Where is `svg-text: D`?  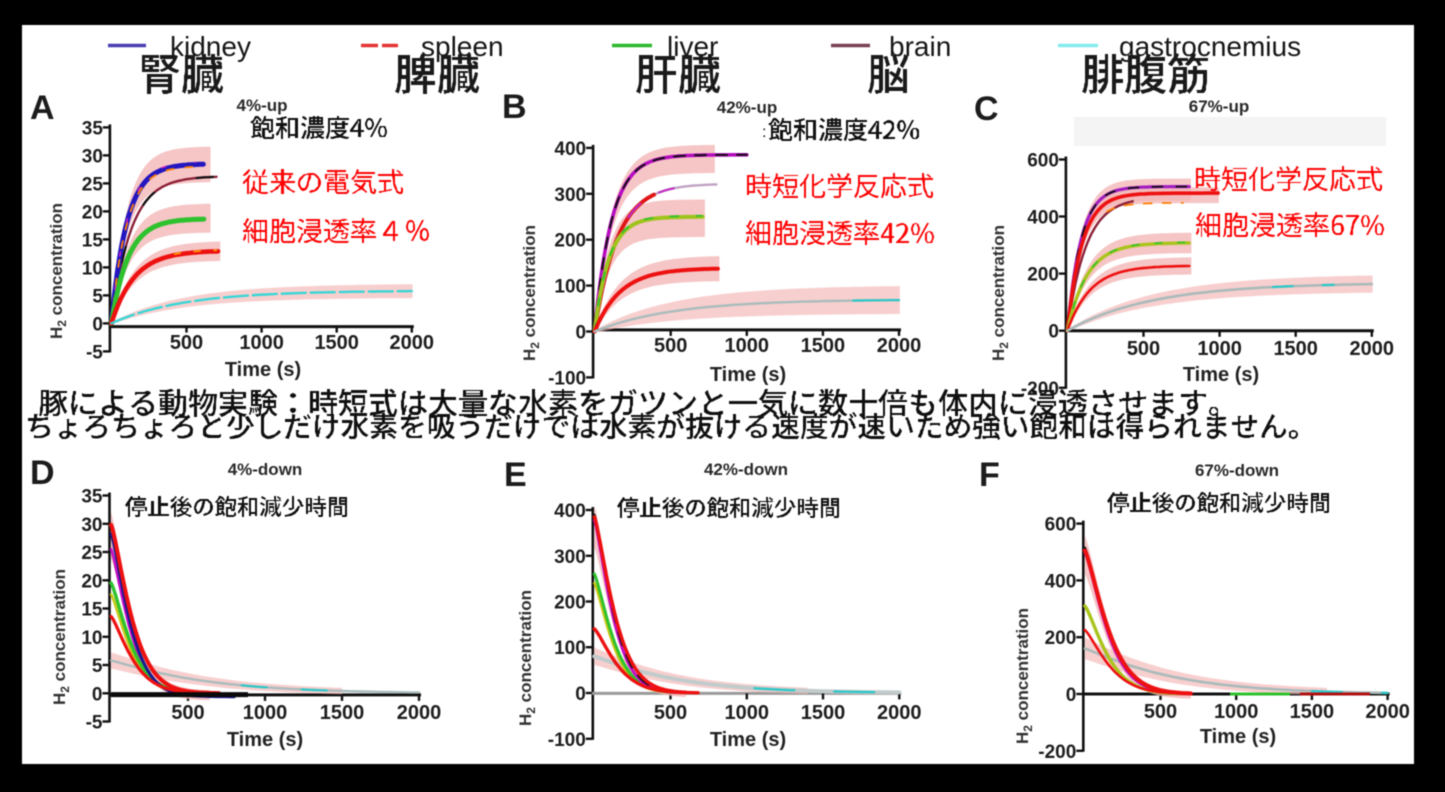
svg-text: D is located at coordinates (42, 473).